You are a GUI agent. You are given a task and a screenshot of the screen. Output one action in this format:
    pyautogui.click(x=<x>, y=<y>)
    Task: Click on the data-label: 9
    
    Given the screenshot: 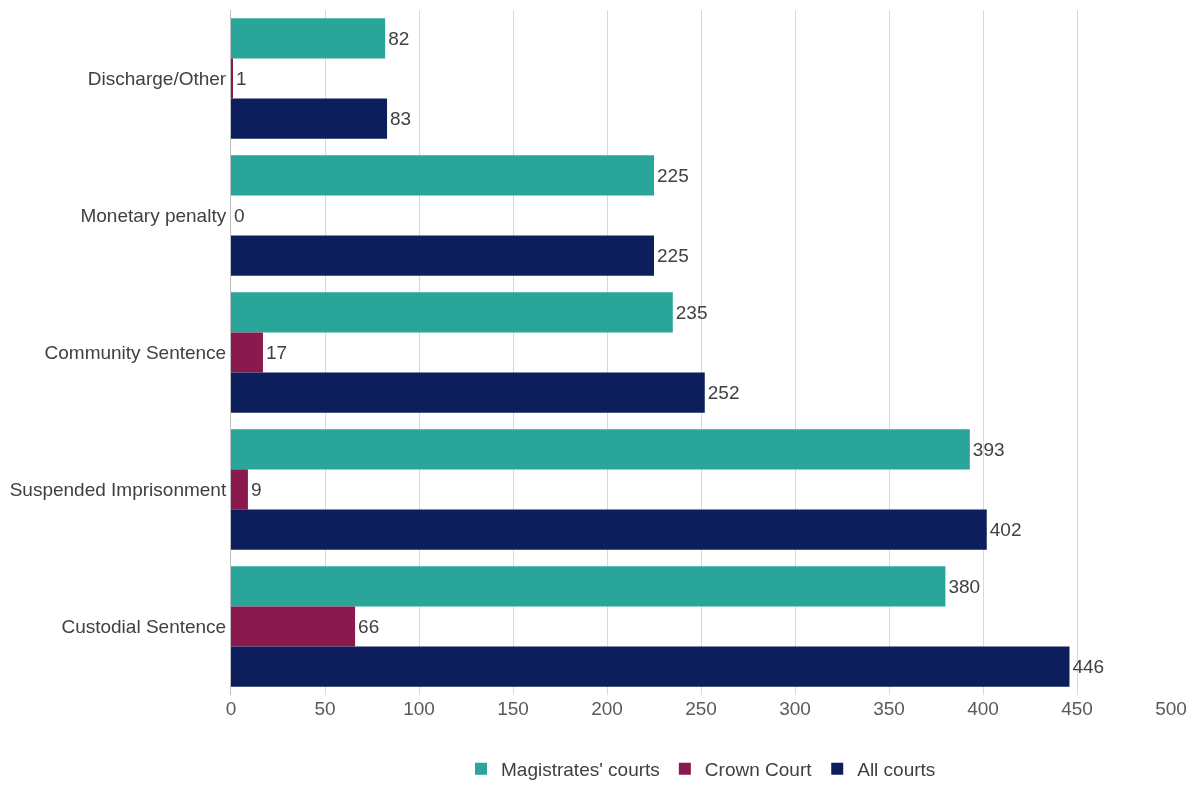 What is the action you would take?
    pyautogui.click(x=256, y=489)
    